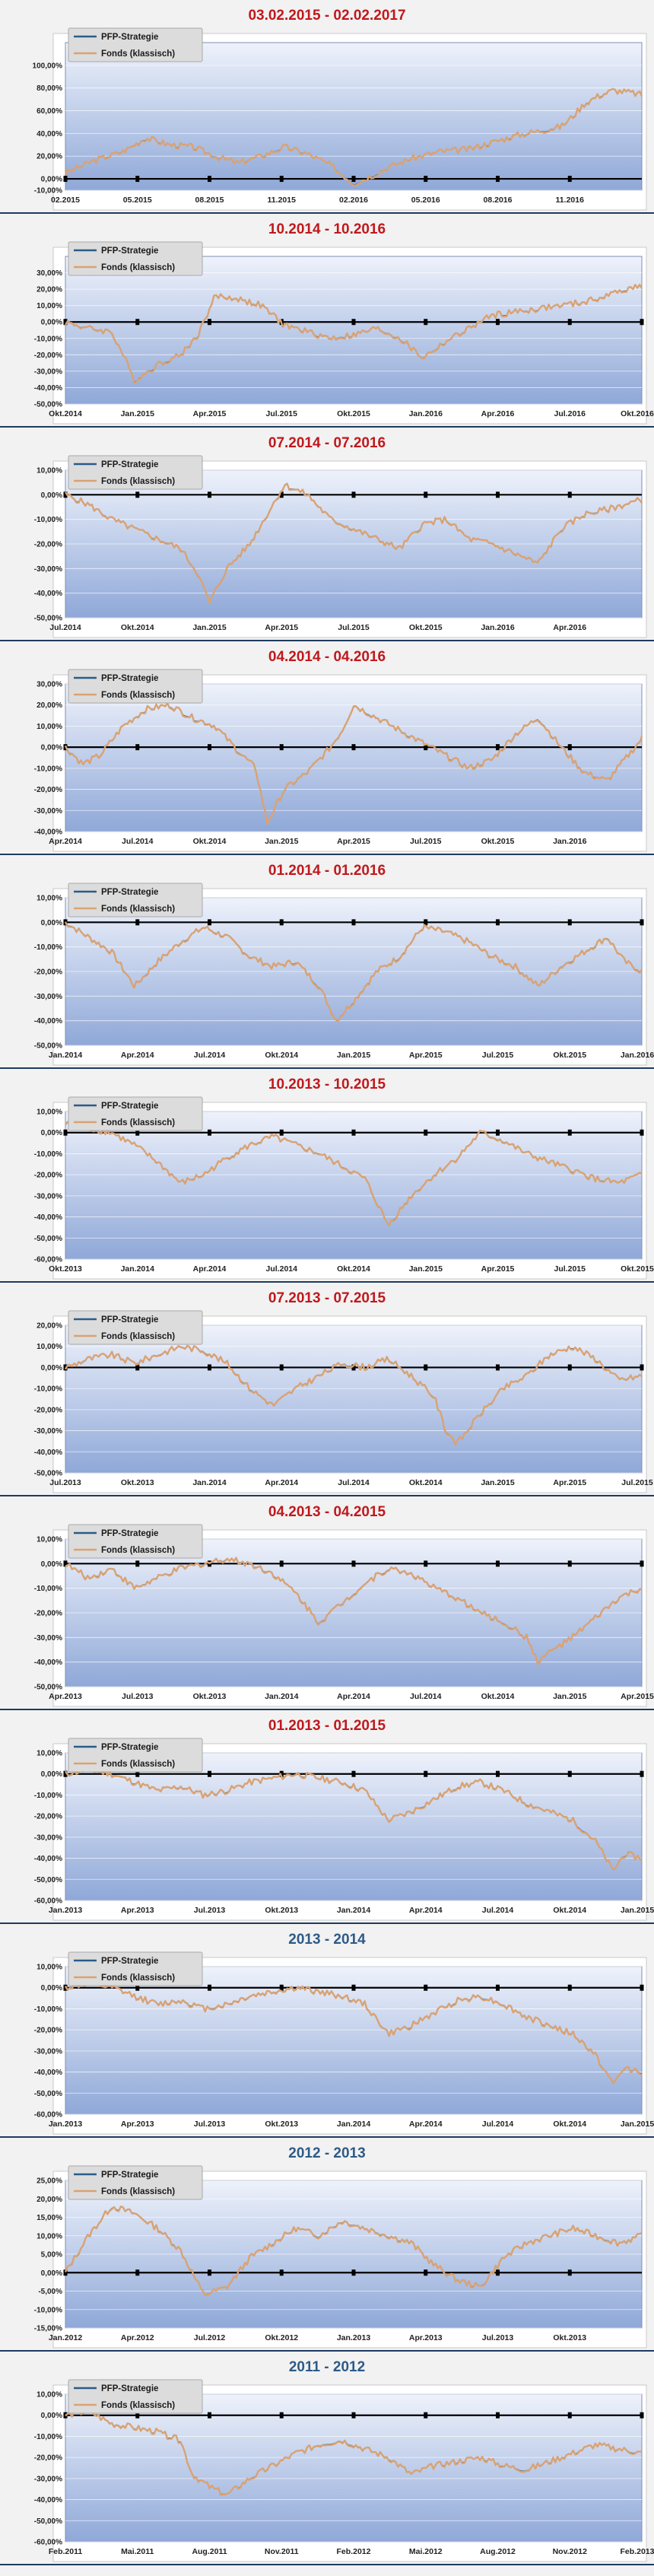 This screenshot has height=2576, width=654. Describe the element at coordinates (48, 66) in the screenshot. I see `y-tick-label: 100,00%` at that location.